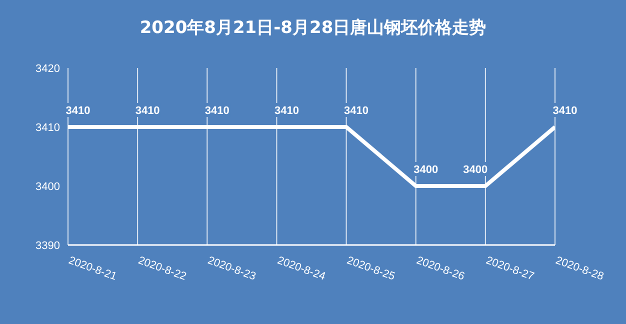 This screenshot has height=324, width=626. Describe the element at coordinates (48, 68) in the screenshot. I see `y-tick-label: 3420` at that location.